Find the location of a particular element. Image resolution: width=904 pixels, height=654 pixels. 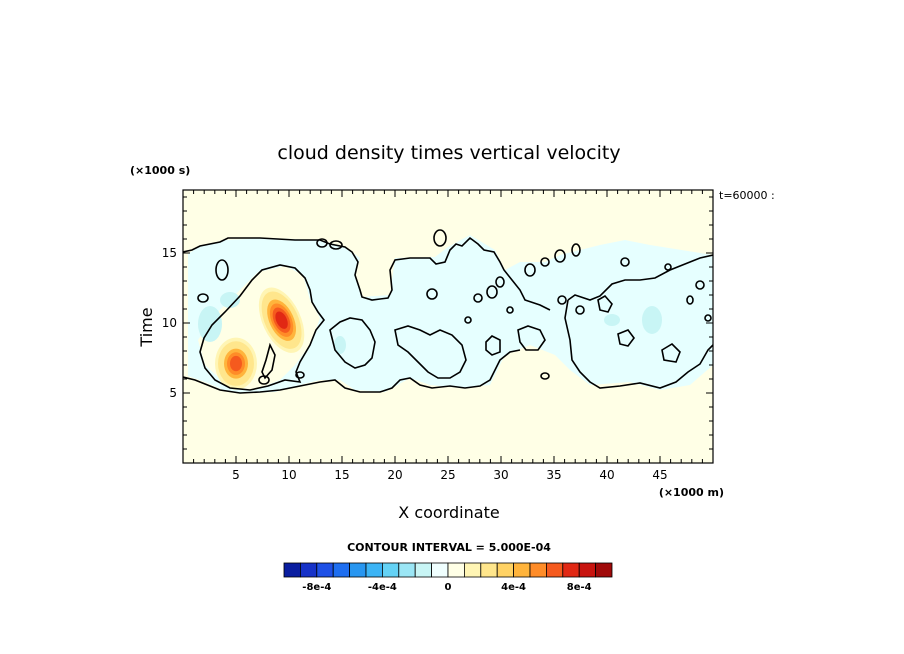

y-axis-label: Time is located at coordinates (146, 327).